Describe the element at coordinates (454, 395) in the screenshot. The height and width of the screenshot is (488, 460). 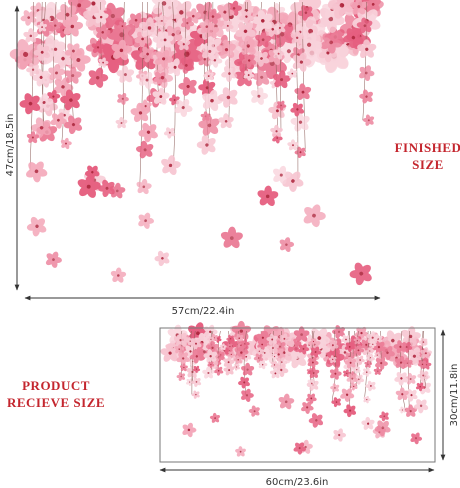
I see `product-height: 30cm/11.8in` at that location.